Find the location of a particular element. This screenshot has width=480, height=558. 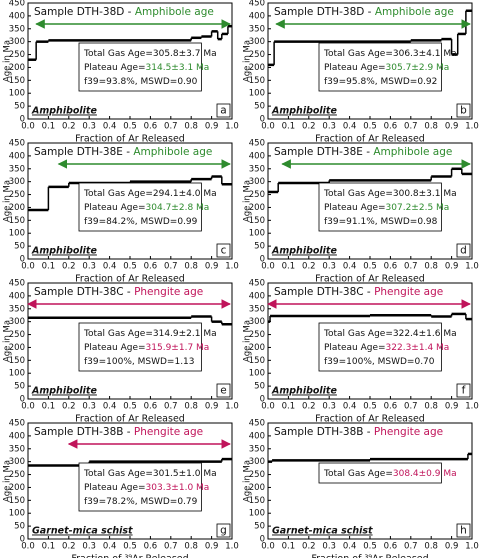

title-sample: Sample DTH-38B - is located at coordinates (324, 432).